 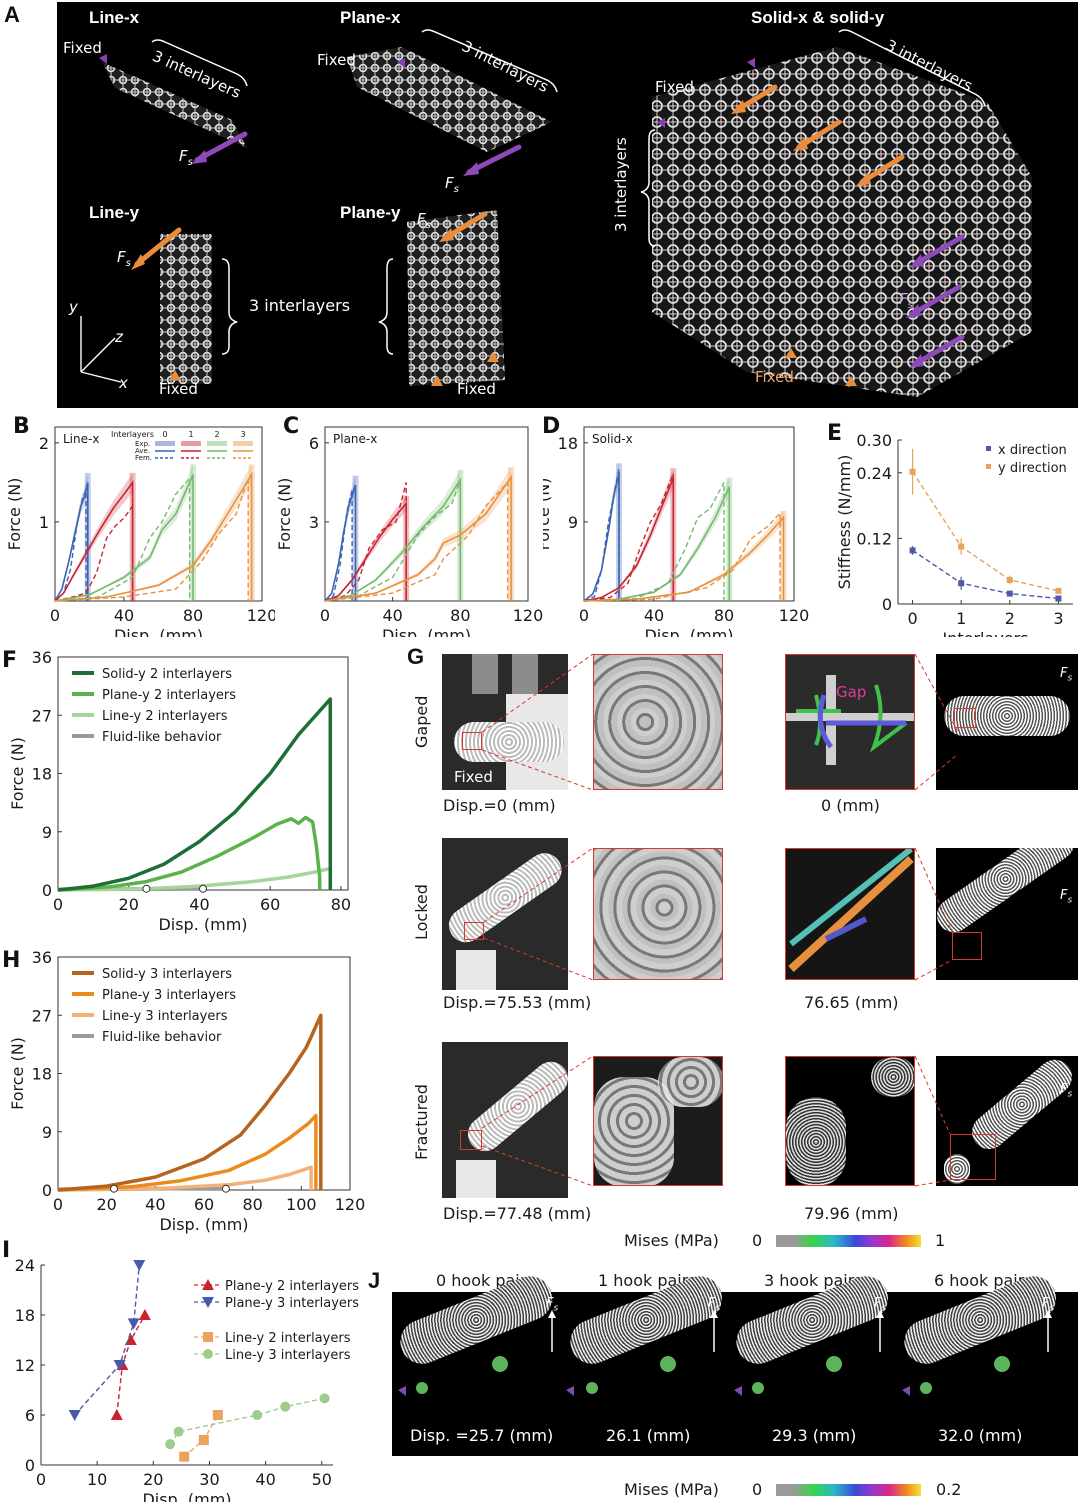 I want to click on fractured-zoom-photo, so click(x=658, y=1121).